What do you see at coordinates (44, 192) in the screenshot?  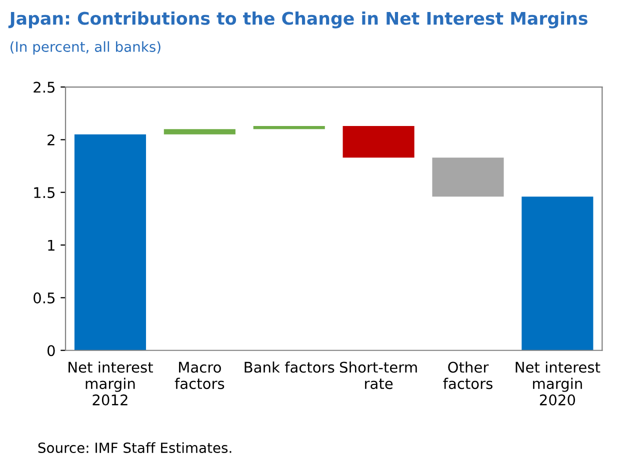 I see `y-tick-label: 1.5` at bounding box center [44, 192].